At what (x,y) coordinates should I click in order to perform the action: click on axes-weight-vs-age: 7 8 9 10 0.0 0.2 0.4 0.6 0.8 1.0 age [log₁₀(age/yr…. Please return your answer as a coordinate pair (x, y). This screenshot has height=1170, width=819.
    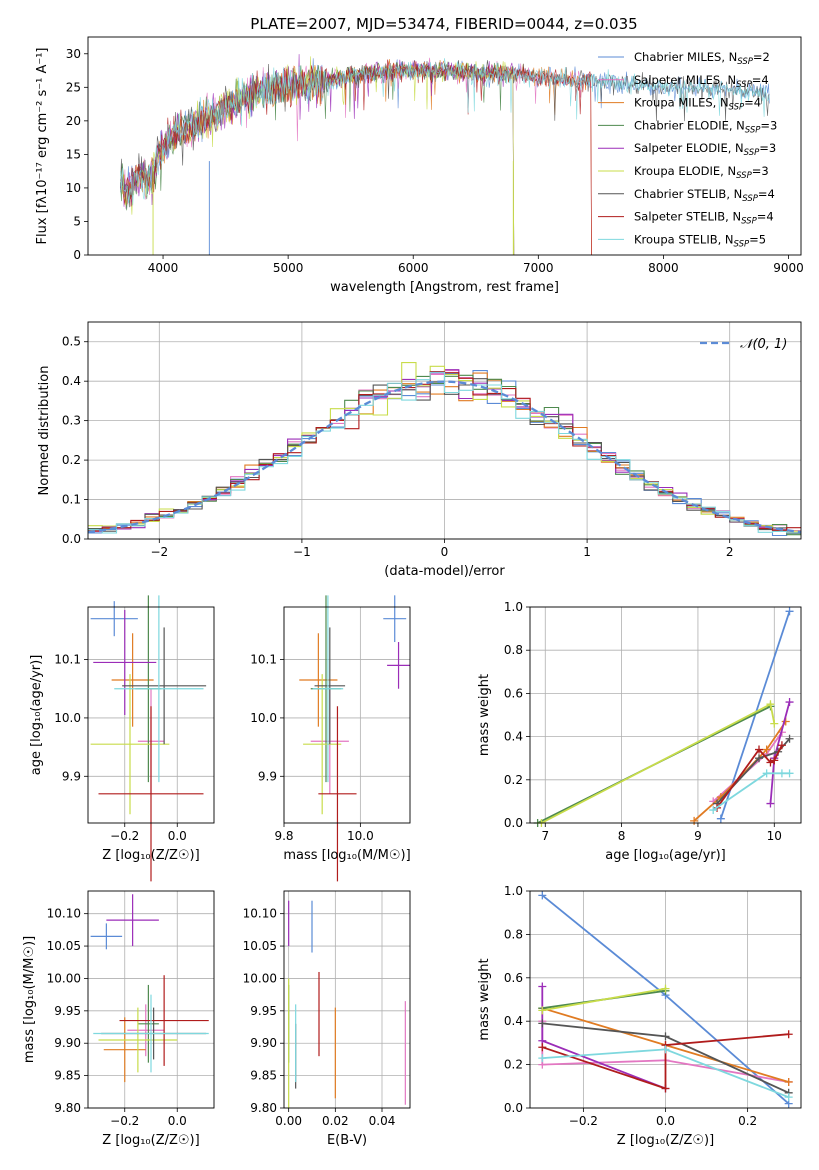
    Looking at the image, I should click on (639, 731).